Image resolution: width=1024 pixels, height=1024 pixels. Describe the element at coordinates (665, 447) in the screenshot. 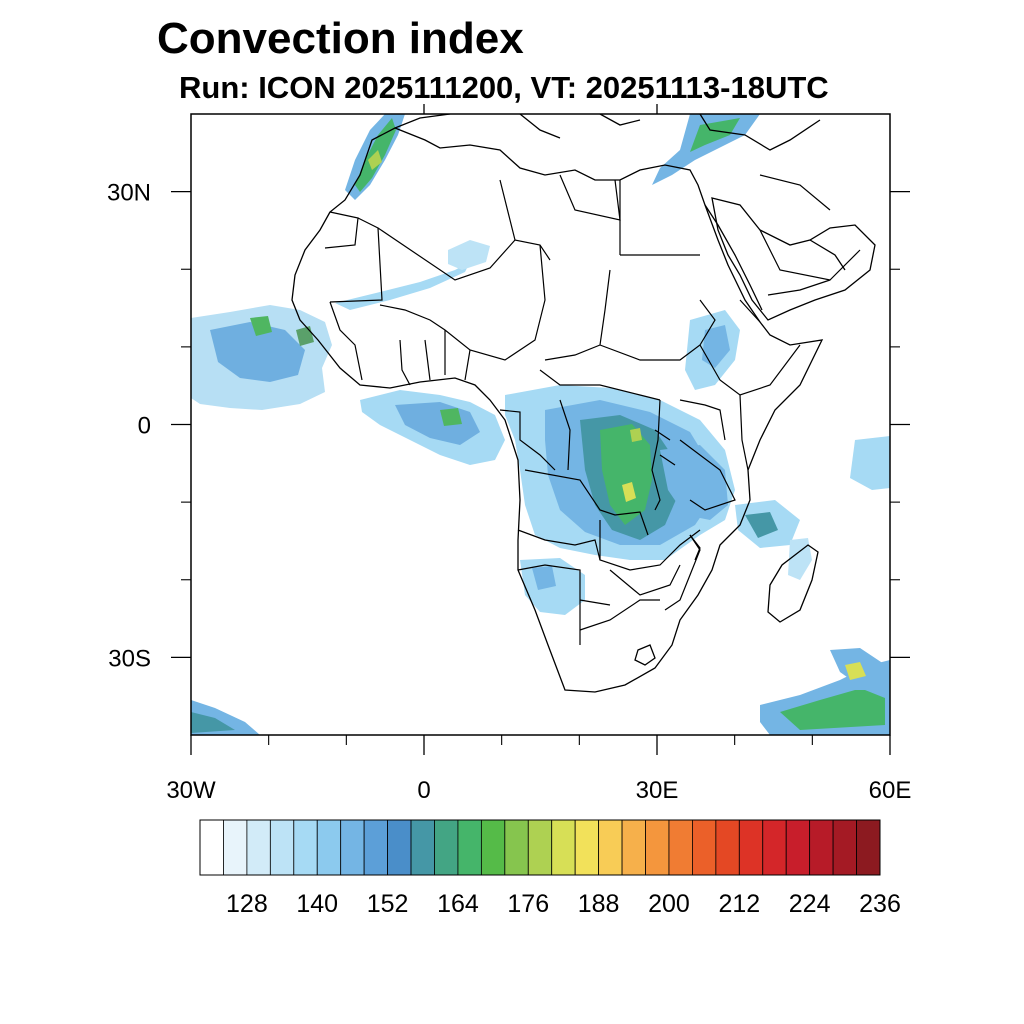

I see `border-east-congo-lakes` at that location.